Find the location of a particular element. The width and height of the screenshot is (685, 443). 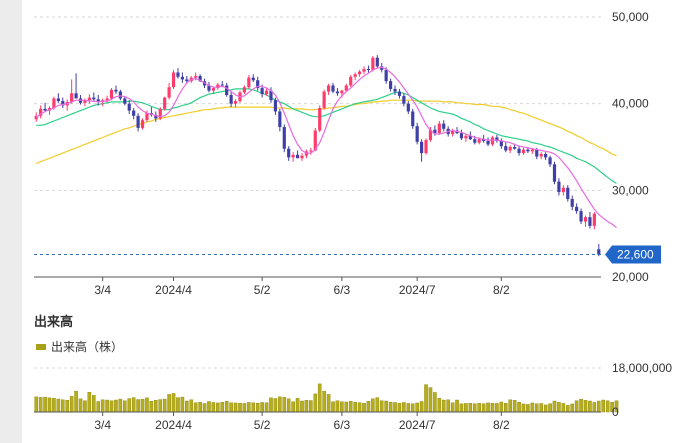

volume-axis: 18,000,000 0 is located at coordinates (353, 390).